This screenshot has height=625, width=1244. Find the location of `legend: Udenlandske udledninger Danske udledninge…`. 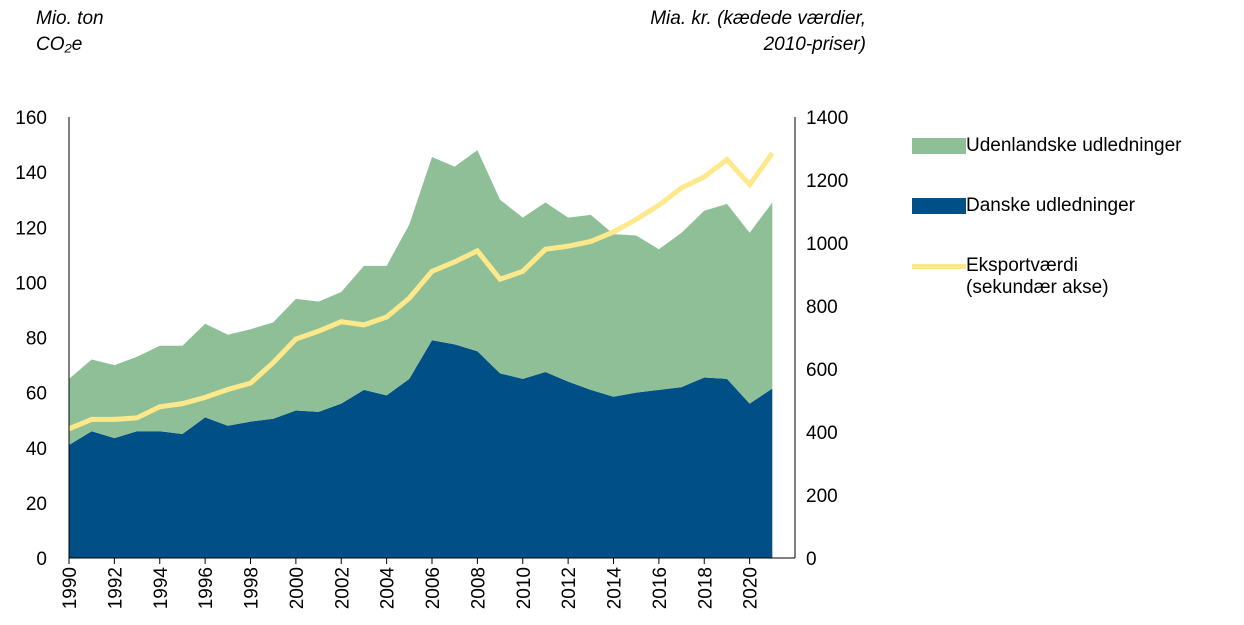

legend: Udenlandske udledninger Danske udledninge… is located at coordinates (1078, 236).